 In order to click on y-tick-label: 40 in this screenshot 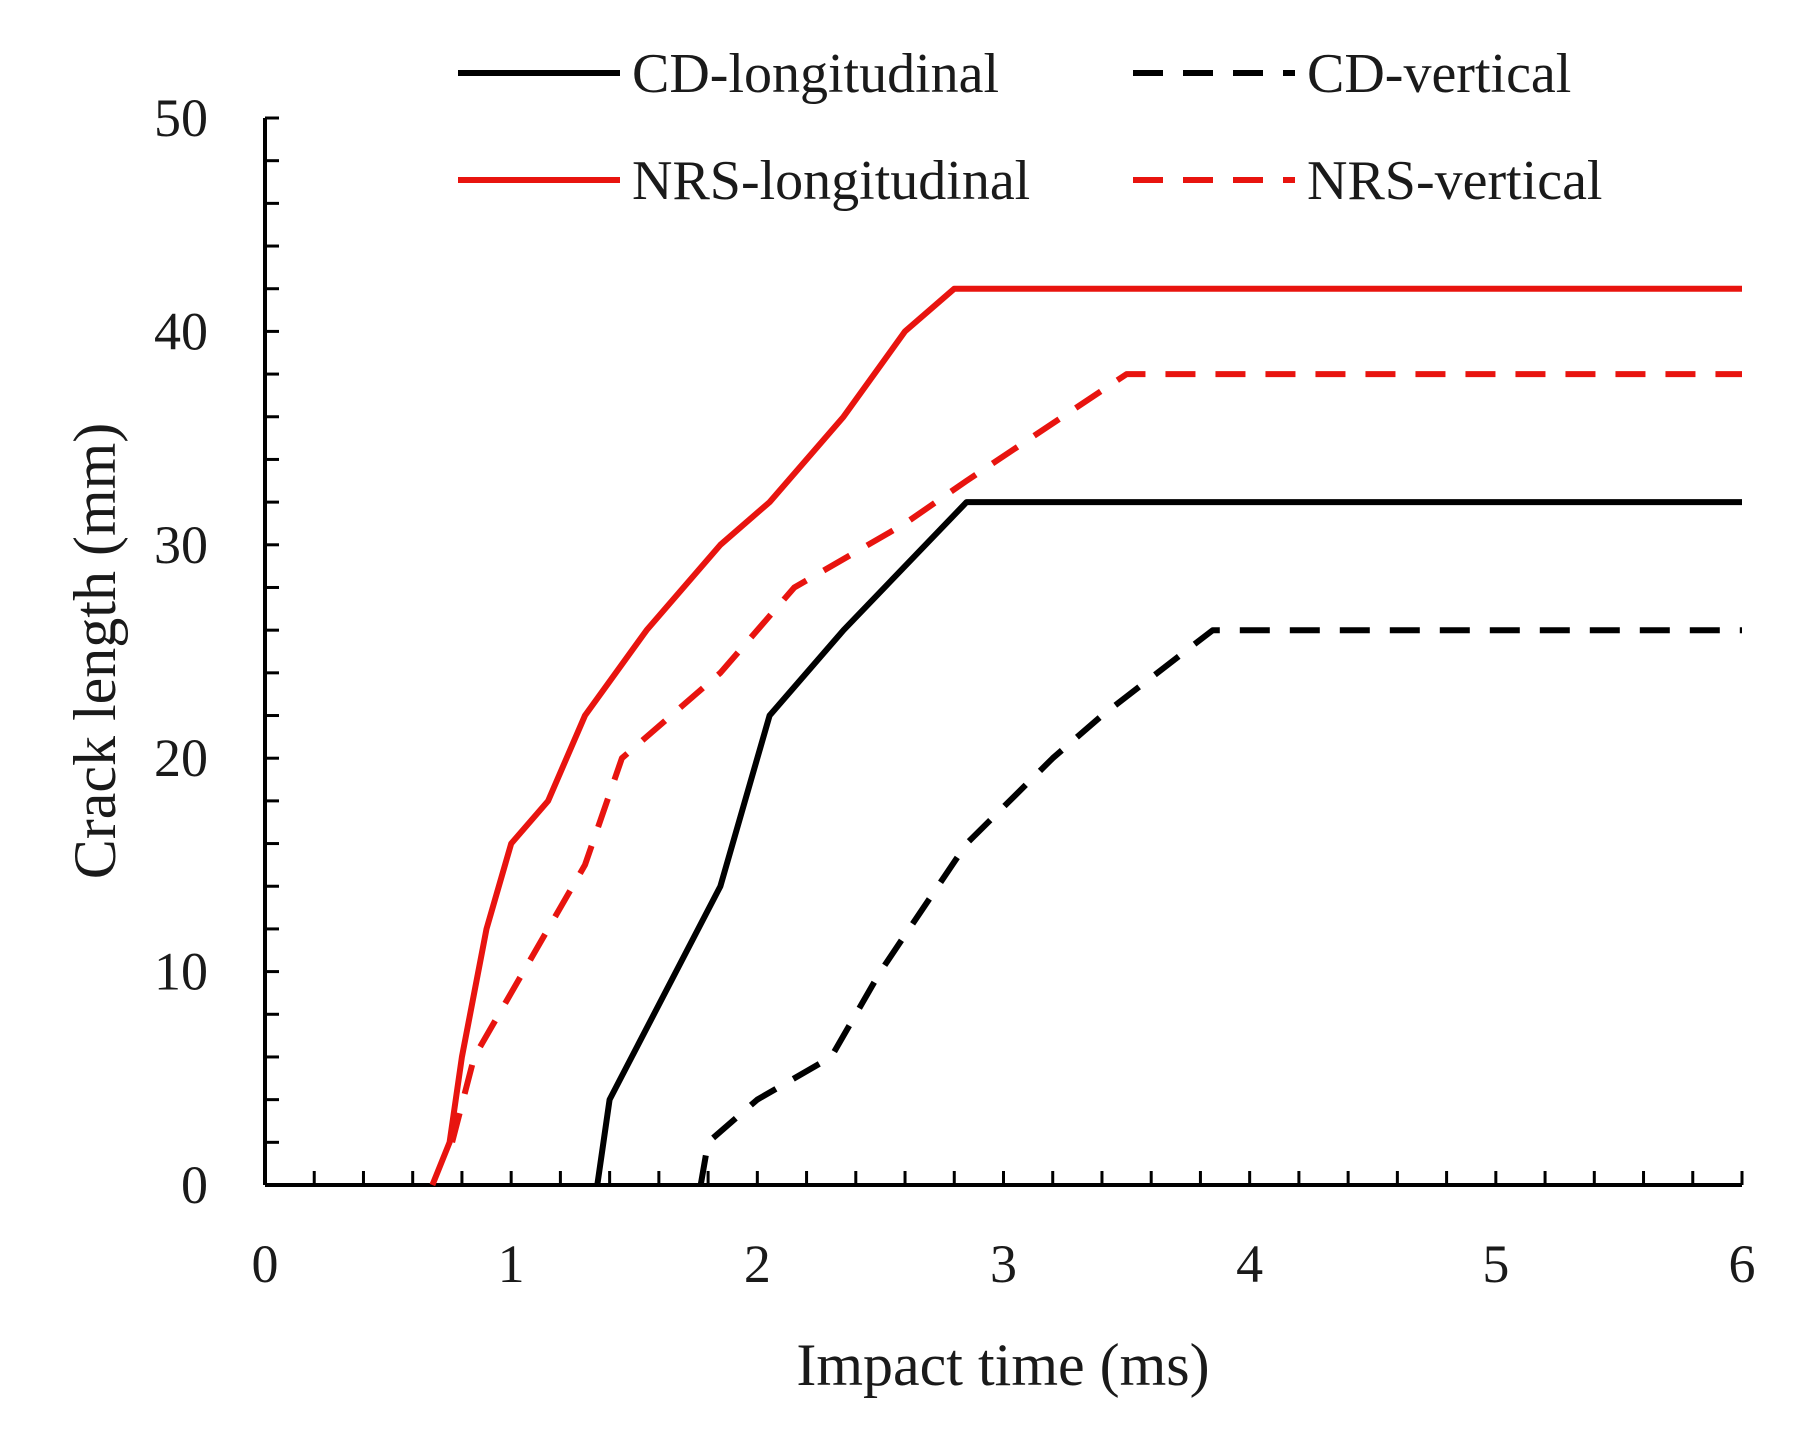, I will do `click(181, 331)`.